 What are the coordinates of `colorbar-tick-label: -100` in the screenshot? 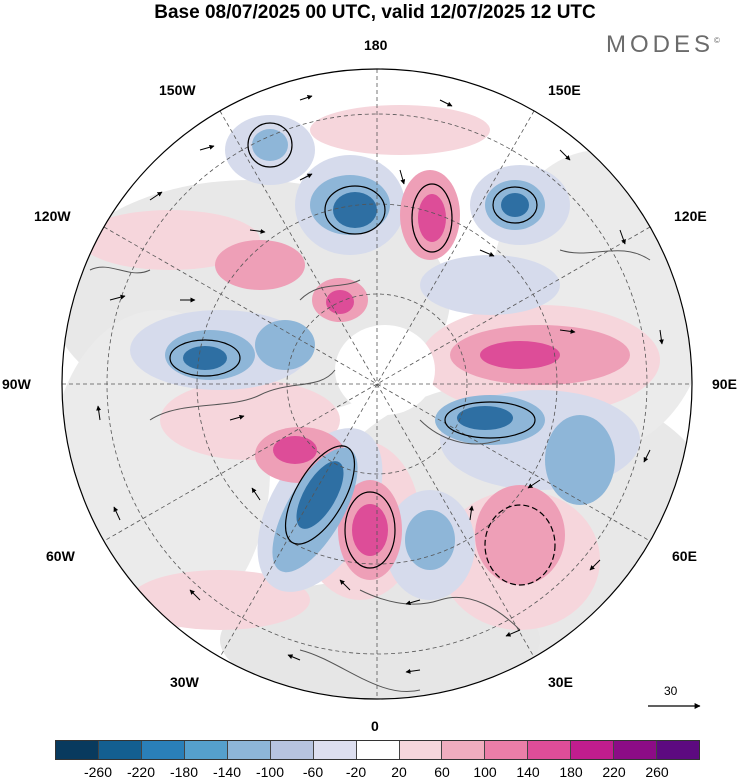 It's located at (270, 772).